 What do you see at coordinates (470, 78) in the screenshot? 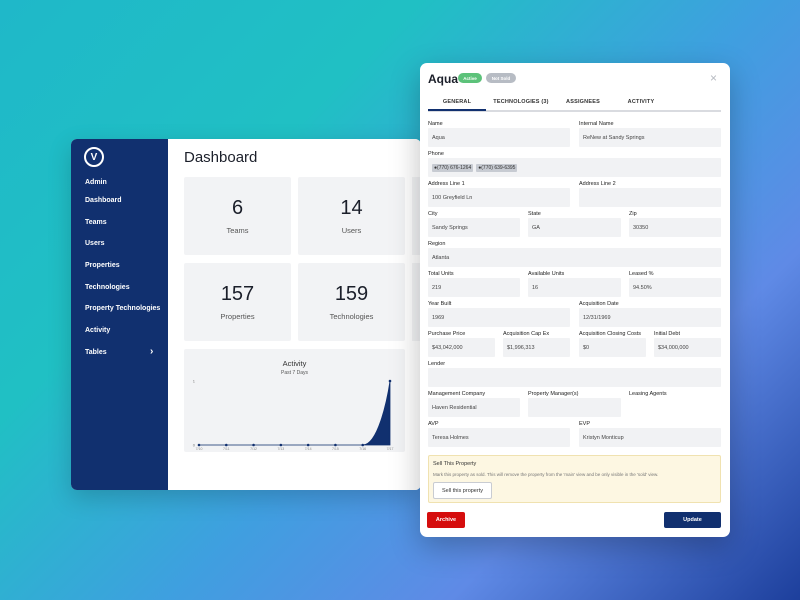
I see `status-badge-active: Active` at bounding box center [470, 78].